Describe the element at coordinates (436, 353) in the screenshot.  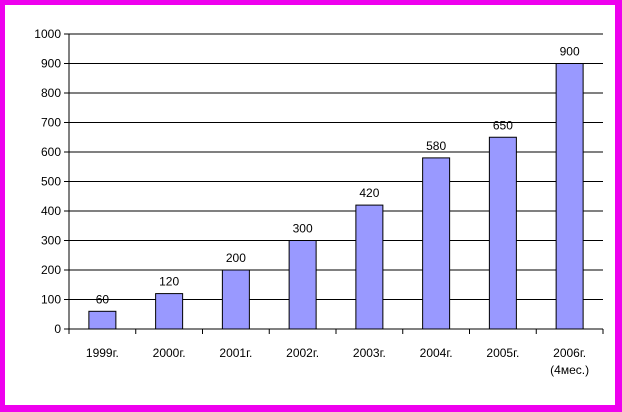
I see `x-tick-label: 2004г.` at that location.